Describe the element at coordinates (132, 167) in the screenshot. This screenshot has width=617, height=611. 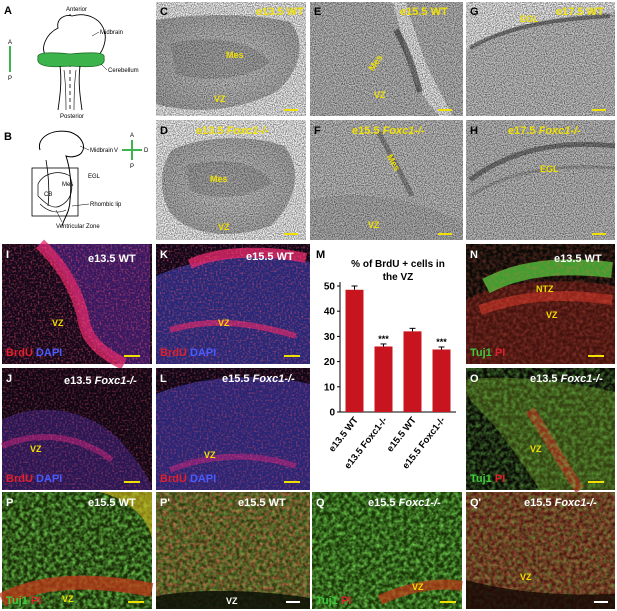
I see `axis-p-label-b: P` at that location.